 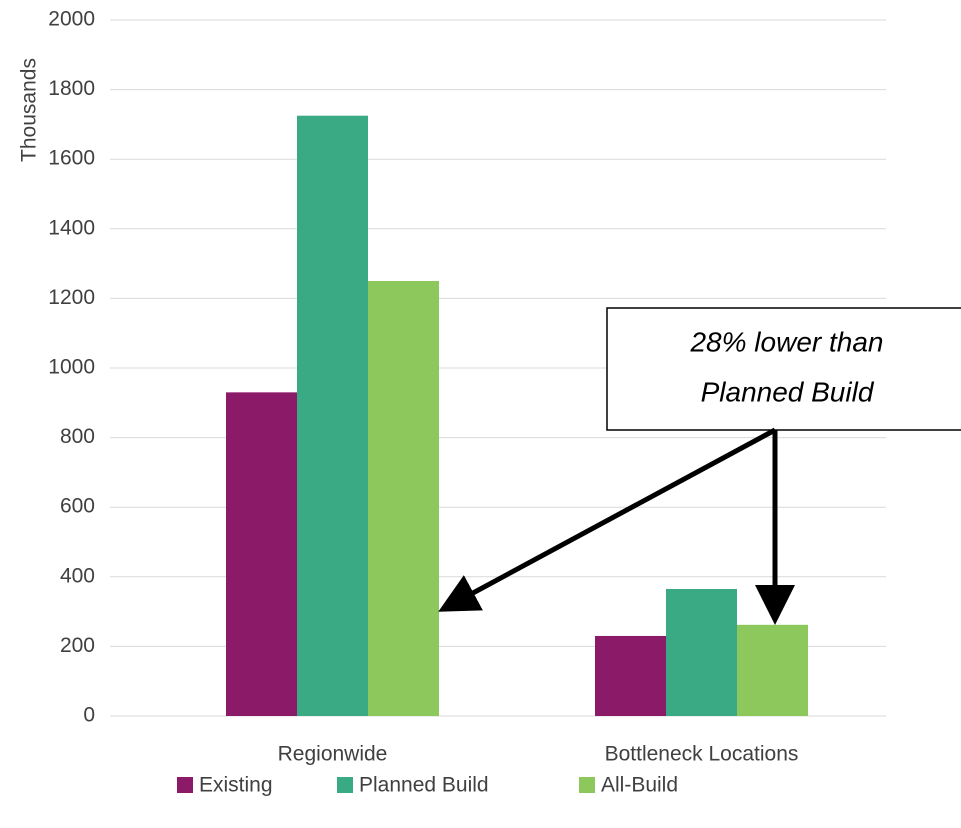 I want to click on legend-label: Existing, so click(x=236, y=785).